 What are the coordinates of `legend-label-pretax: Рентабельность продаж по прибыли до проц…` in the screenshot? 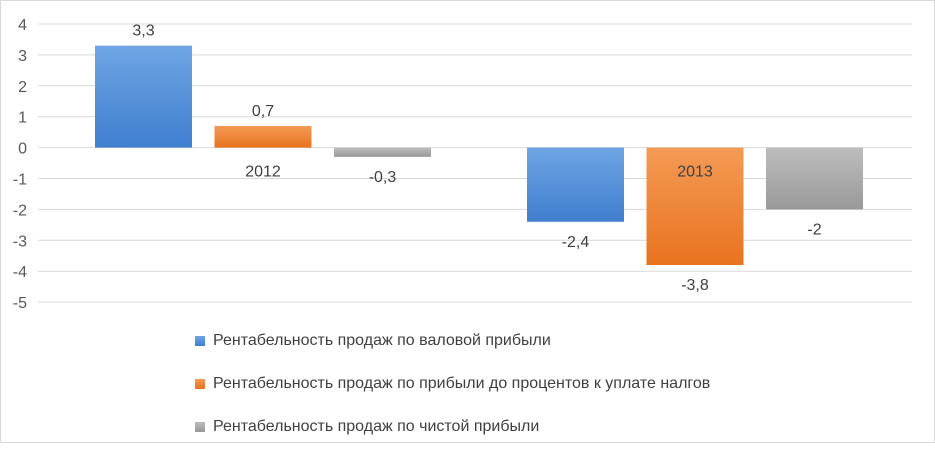 It's located at (462, 383).